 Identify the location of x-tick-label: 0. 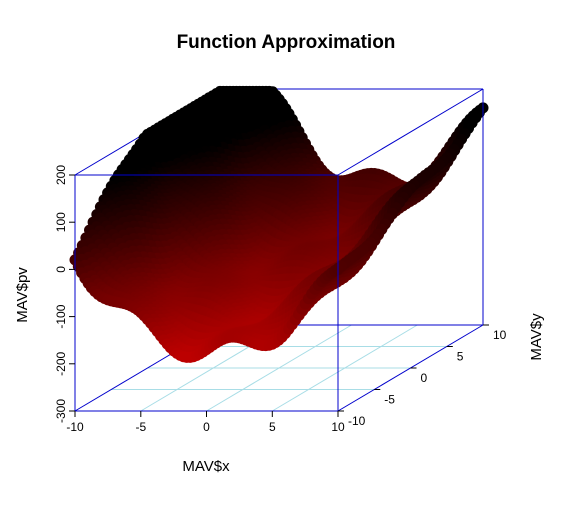
(206, 427).